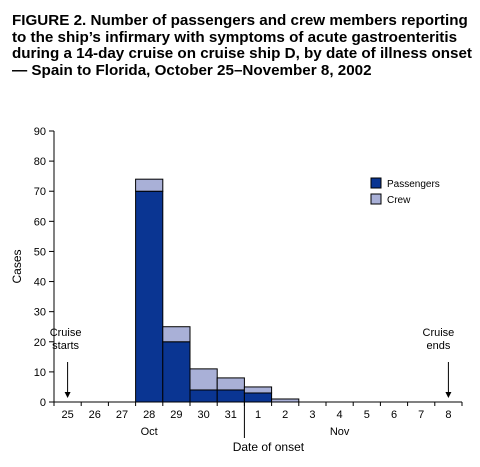 The height and width of the screenshot is (467, 480). Describe the element at coordinates (40, 283) in the screenshot. I see `y-tick-label-40: 40` at that location.